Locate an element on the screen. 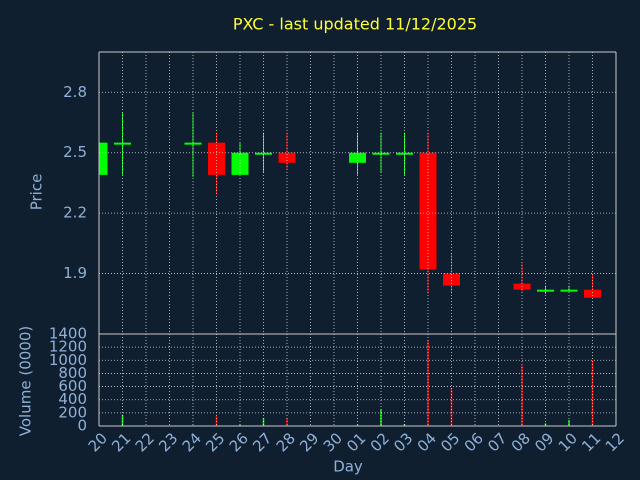  volume-axis-label: Volume (0000) is located at coordinates (26, 381).